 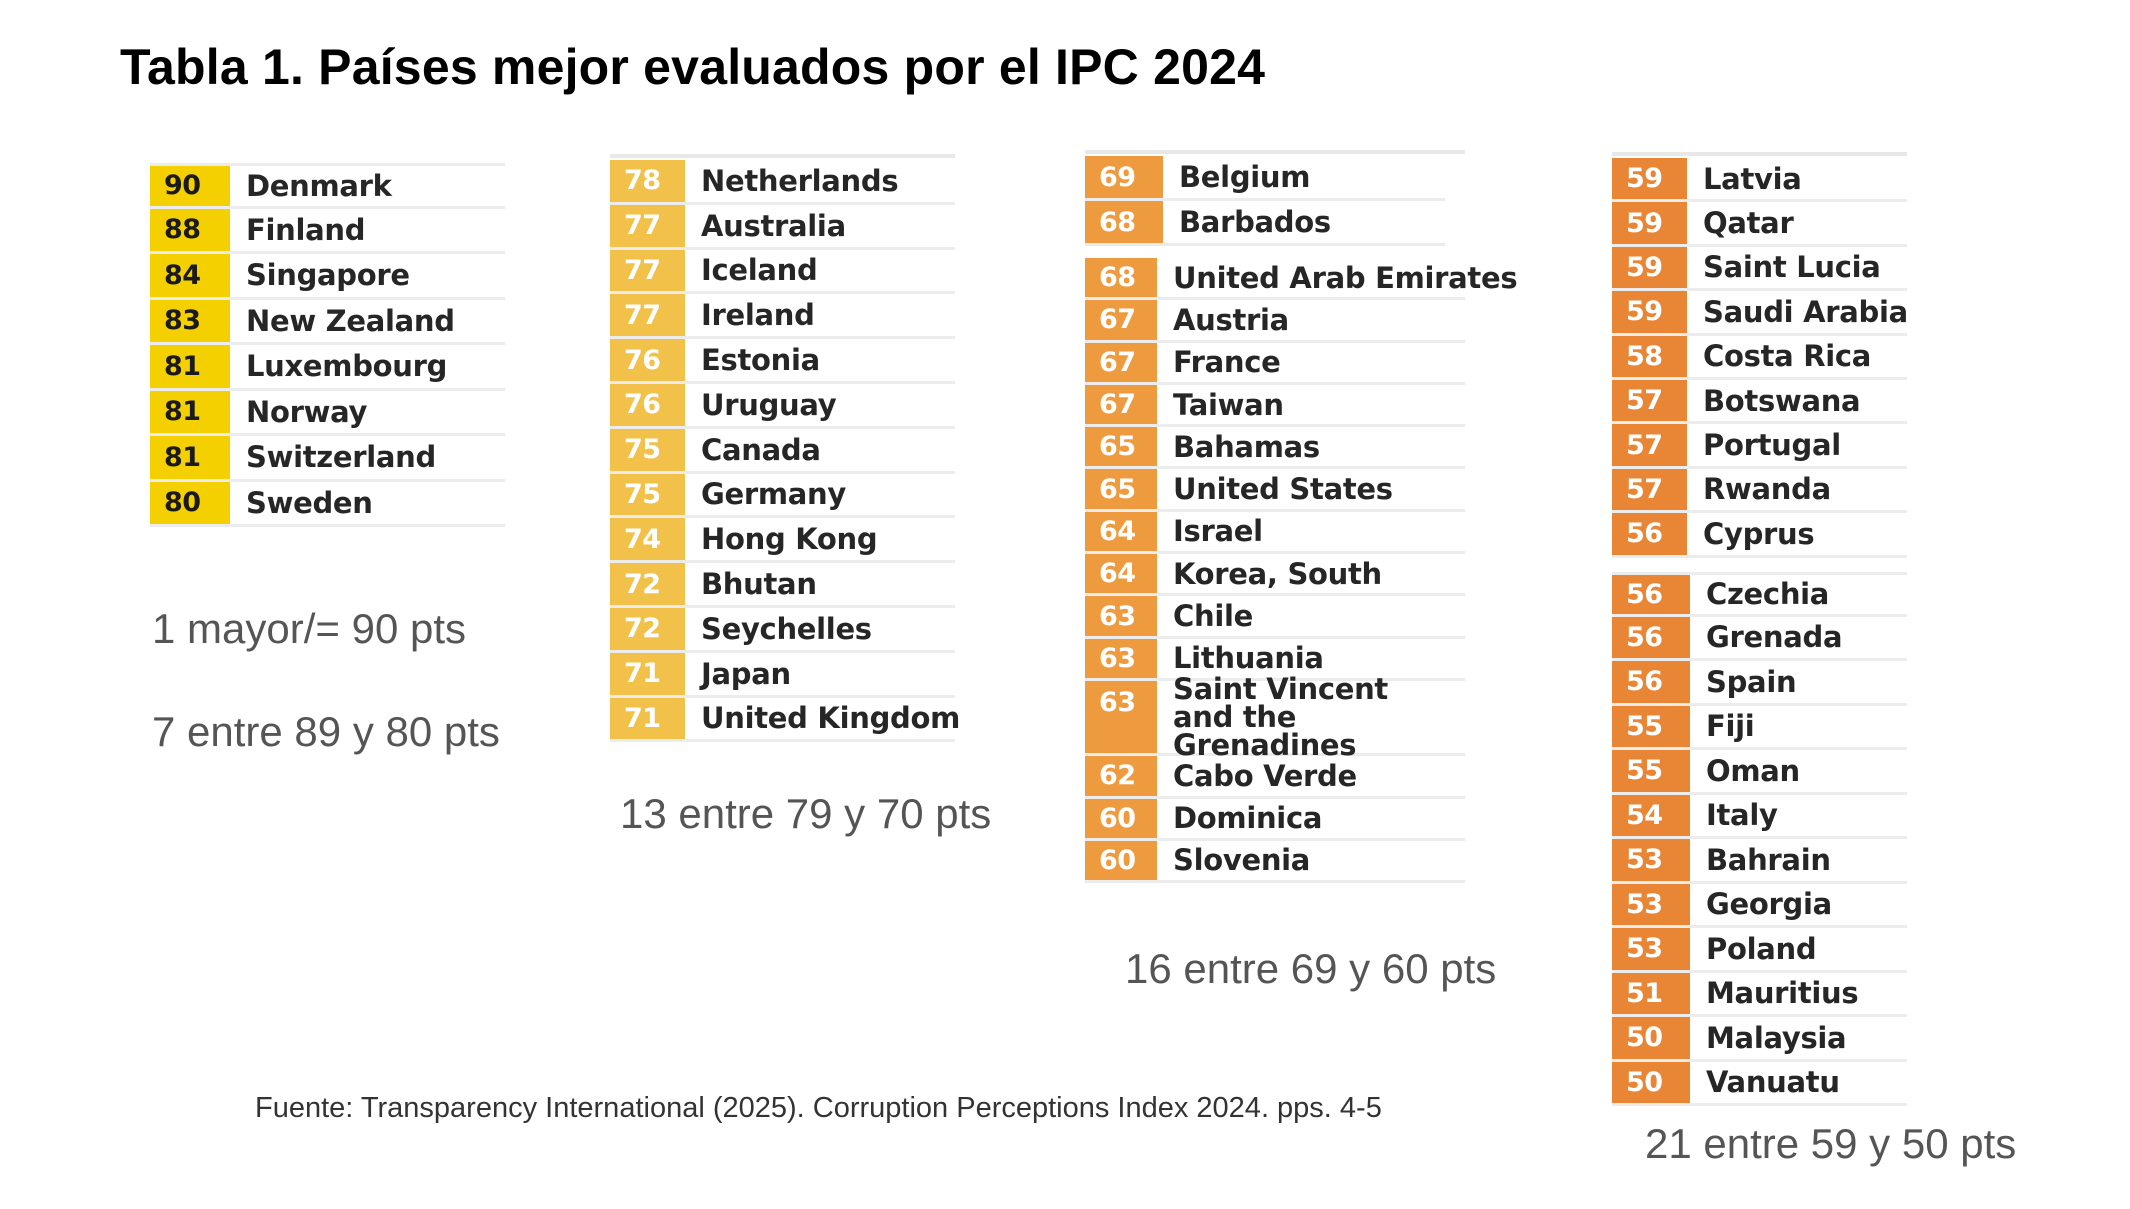 What do you see at coordinates (1121, 860) in the screenshot?
I see `score-cell: 60` at bounding box center [1121, 860].